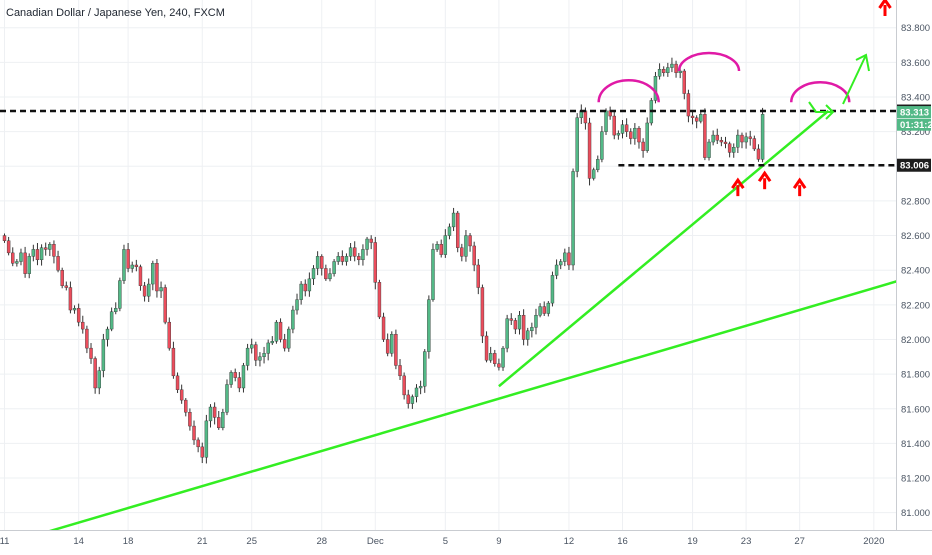  I want to click on x-tick-label: 9, so click(498, 541).